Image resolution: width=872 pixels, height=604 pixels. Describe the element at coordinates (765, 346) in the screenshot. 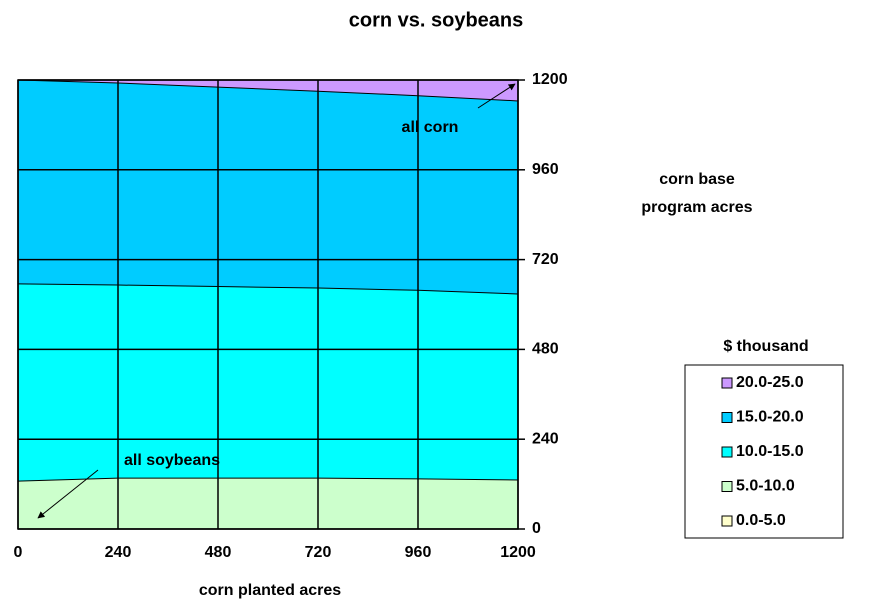

I see `legend-title: $ thousand` at that location.